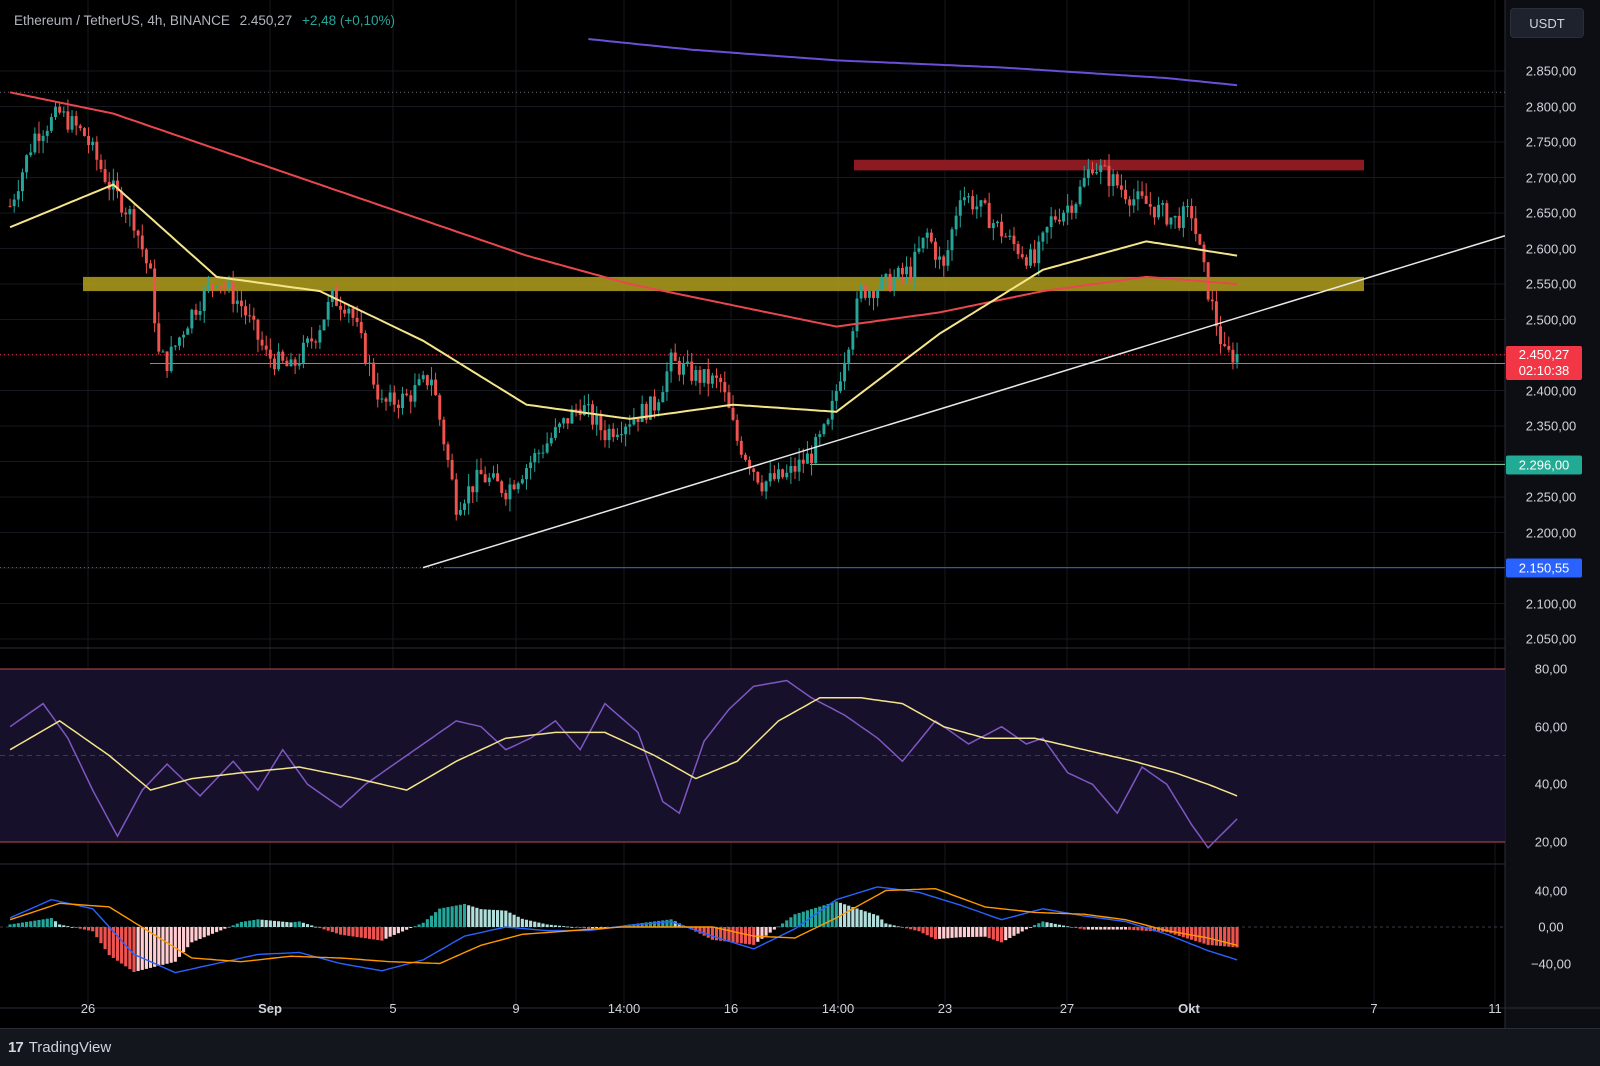 This screenshot has width=1600, height=1066. Describe the element at coordinates (624, 1008) in the screenshot. I see `time-axis-label: 14:00` at that location.